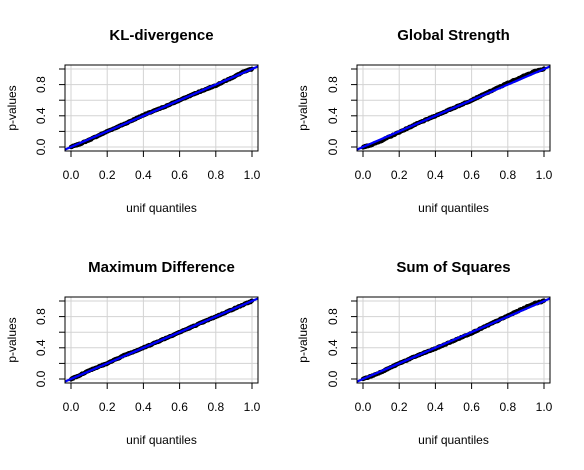 This screenshot has width=584, height=470. What do you see at coordinates (453, 267) in the screenshot?
I see `chart-title: Sum of Squares` at bounding box center [453, 267].